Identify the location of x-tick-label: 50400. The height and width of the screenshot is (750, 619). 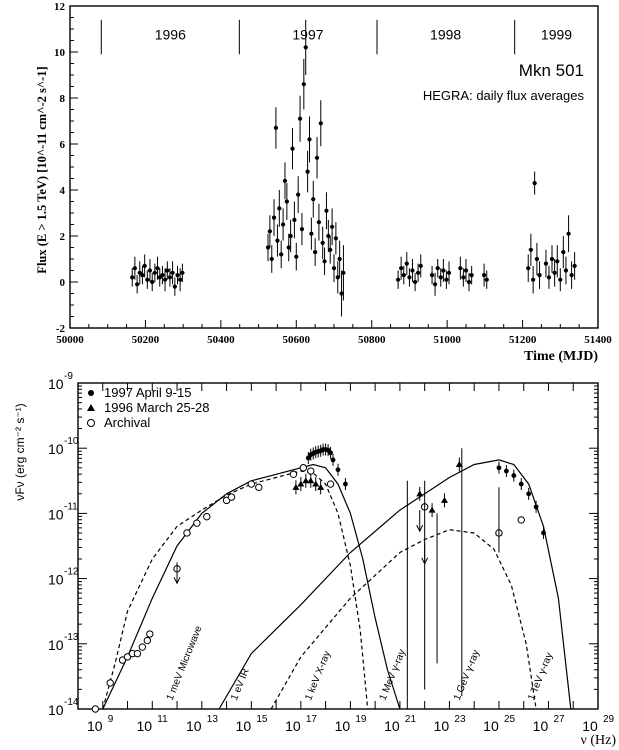
(221, 340).